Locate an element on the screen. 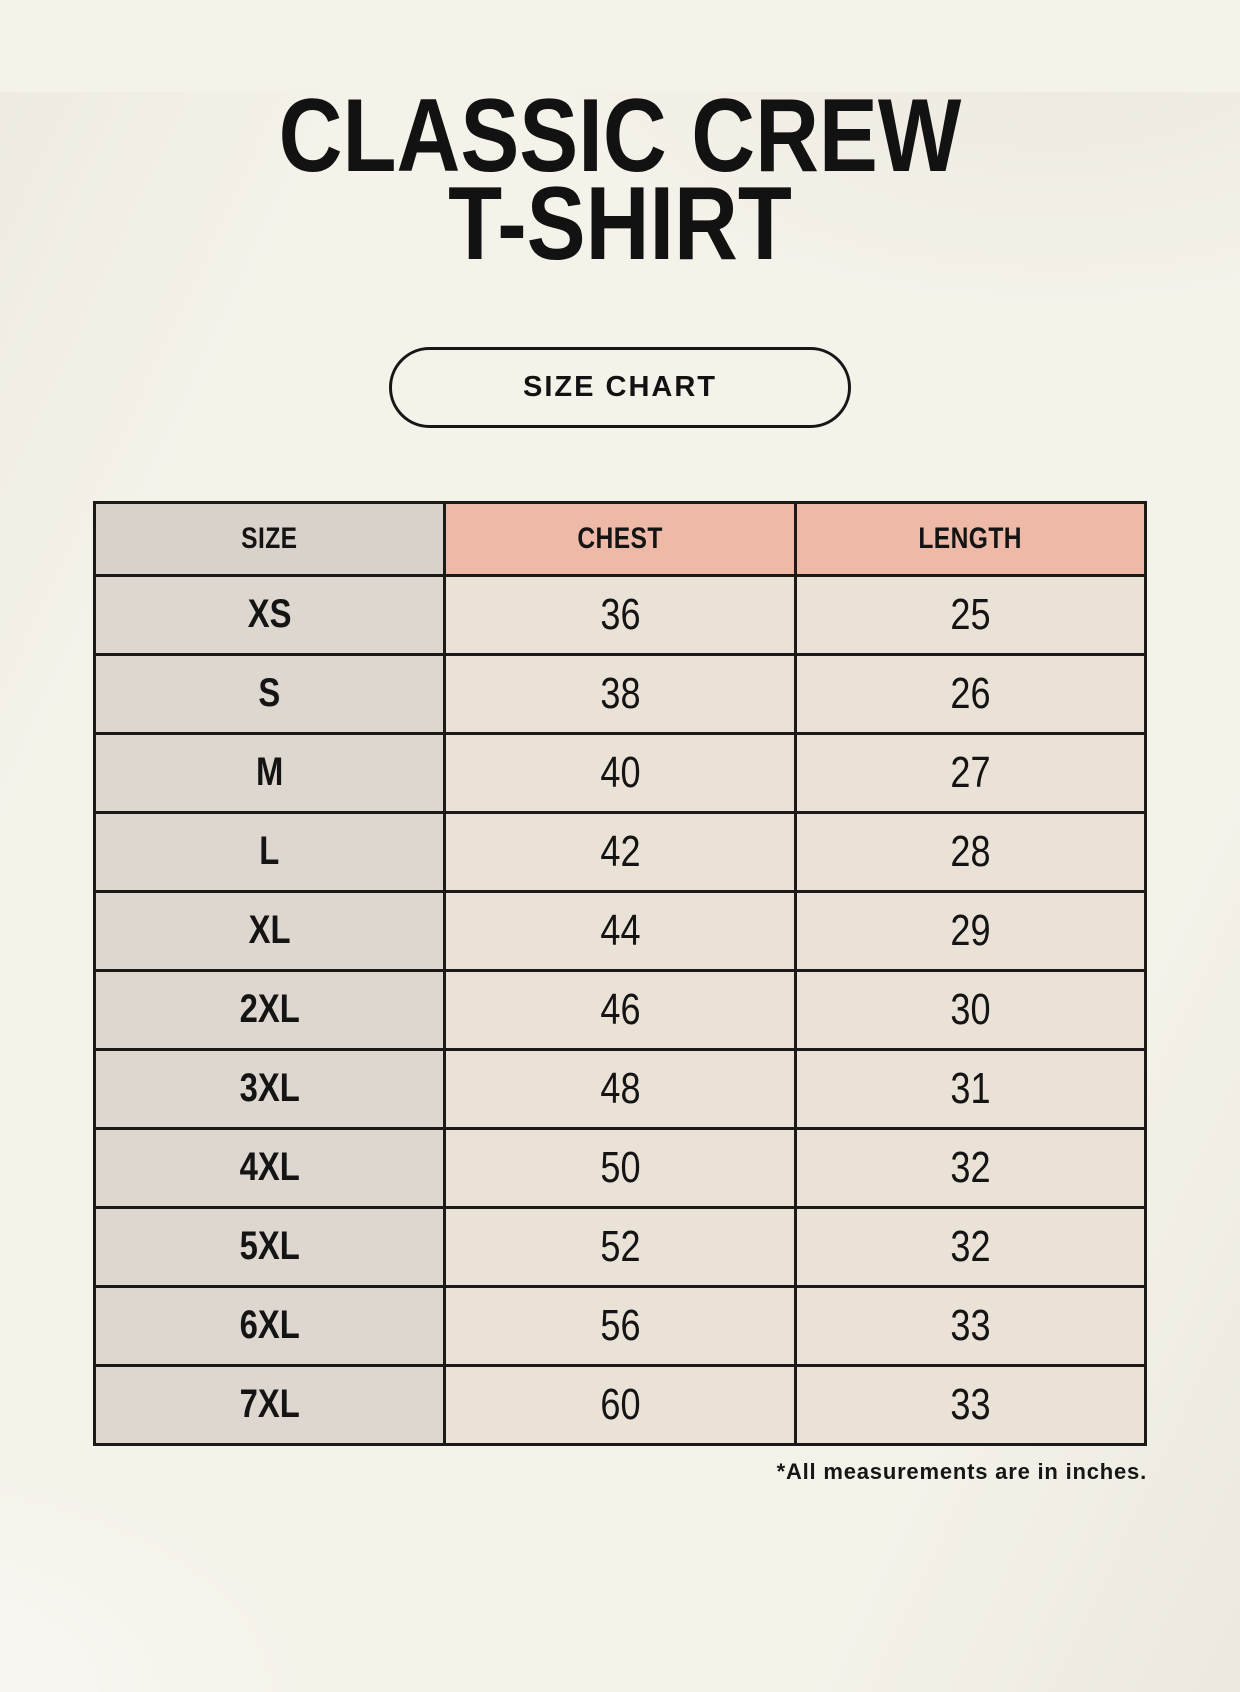 The image size is (1240, 1692). chest-cell: 60 is located at coordinates (620, 1404).